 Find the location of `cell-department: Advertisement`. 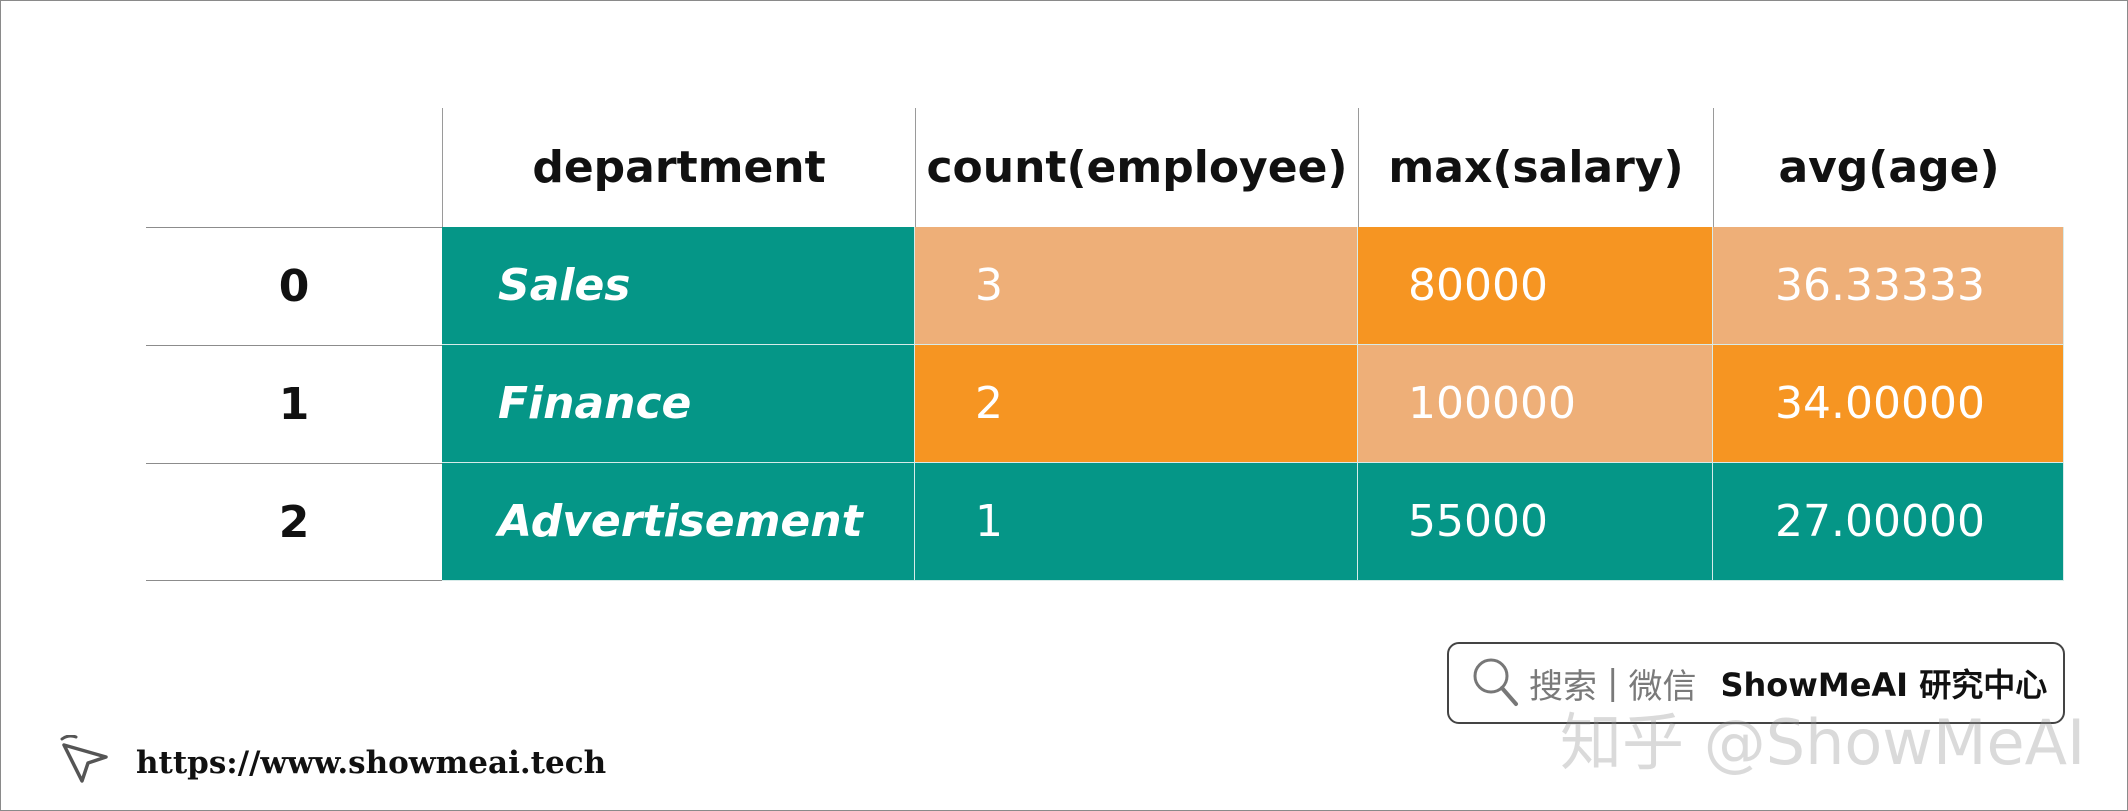

cell-department: Advertisement is located at coordinates (678, 522).